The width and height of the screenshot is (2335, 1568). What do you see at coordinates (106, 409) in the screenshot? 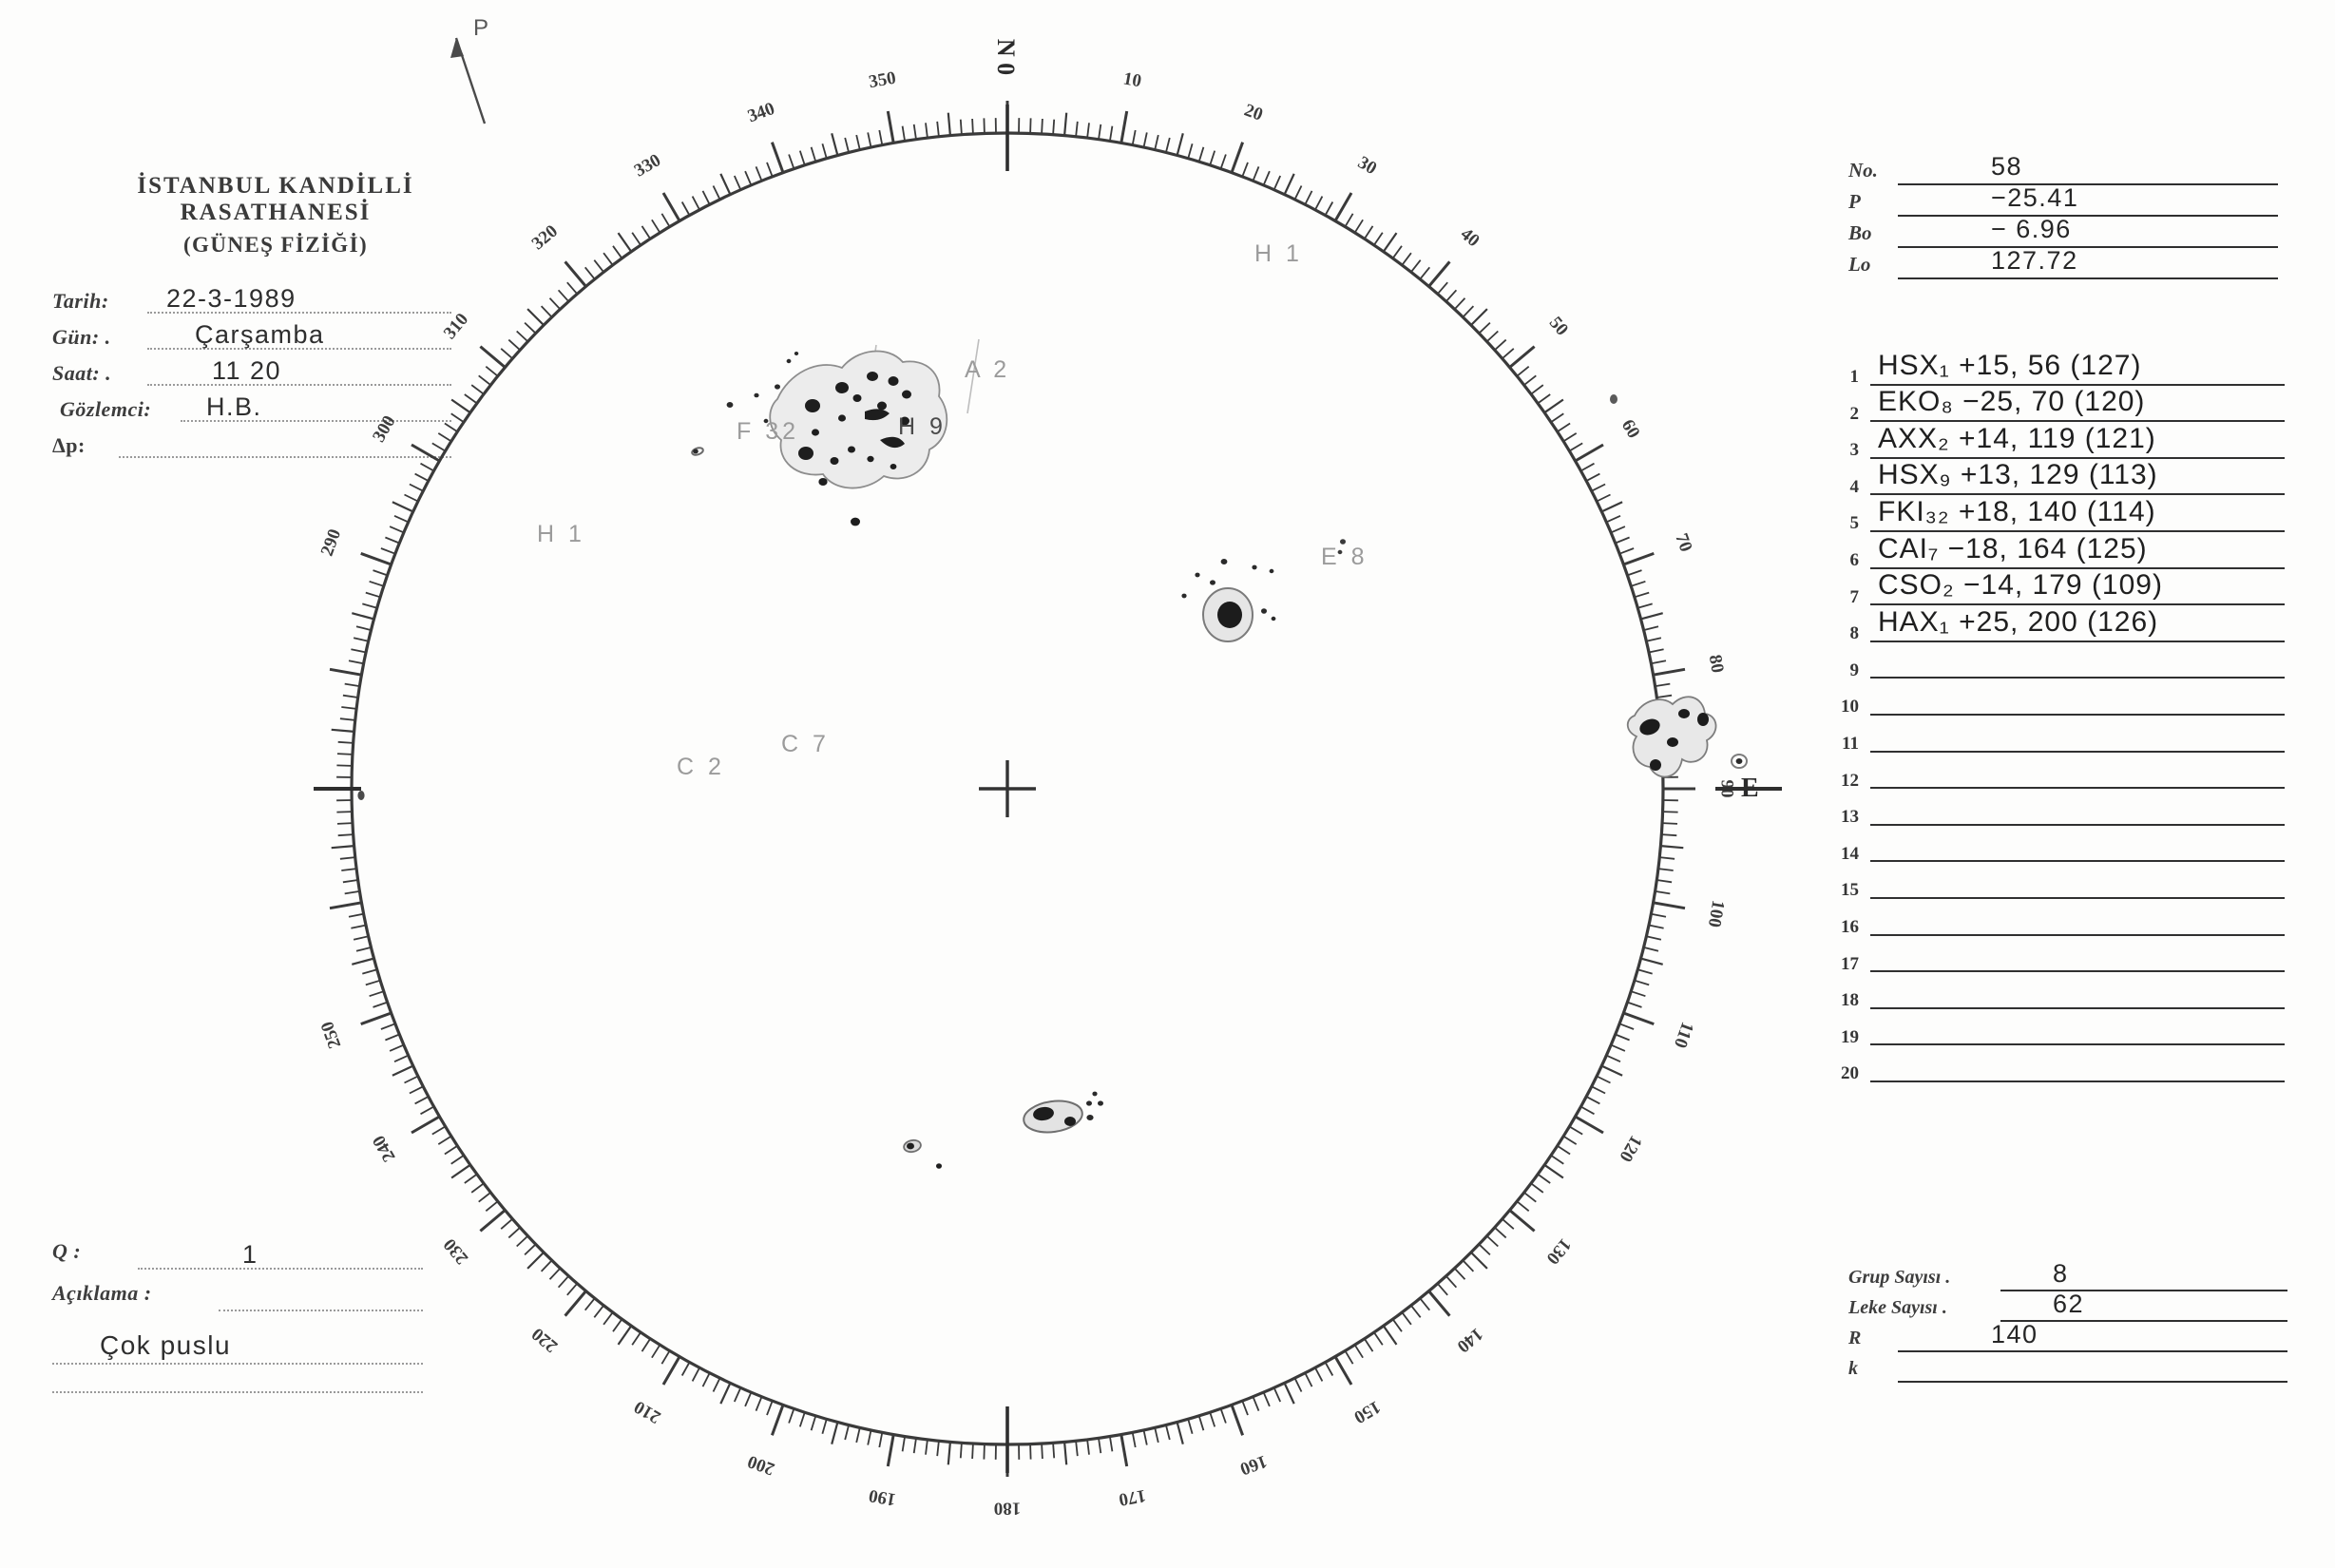
I see `observer-label: Gözlemci:` at bounding box center [106, 409].